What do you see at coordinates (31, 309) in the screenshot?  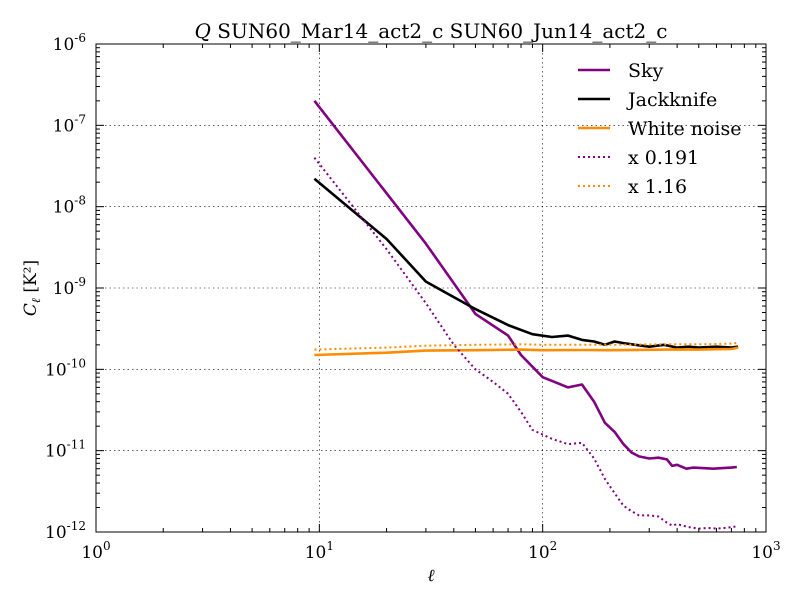 I see `y-axis-title-main: C` at bounding box center [31, 309].